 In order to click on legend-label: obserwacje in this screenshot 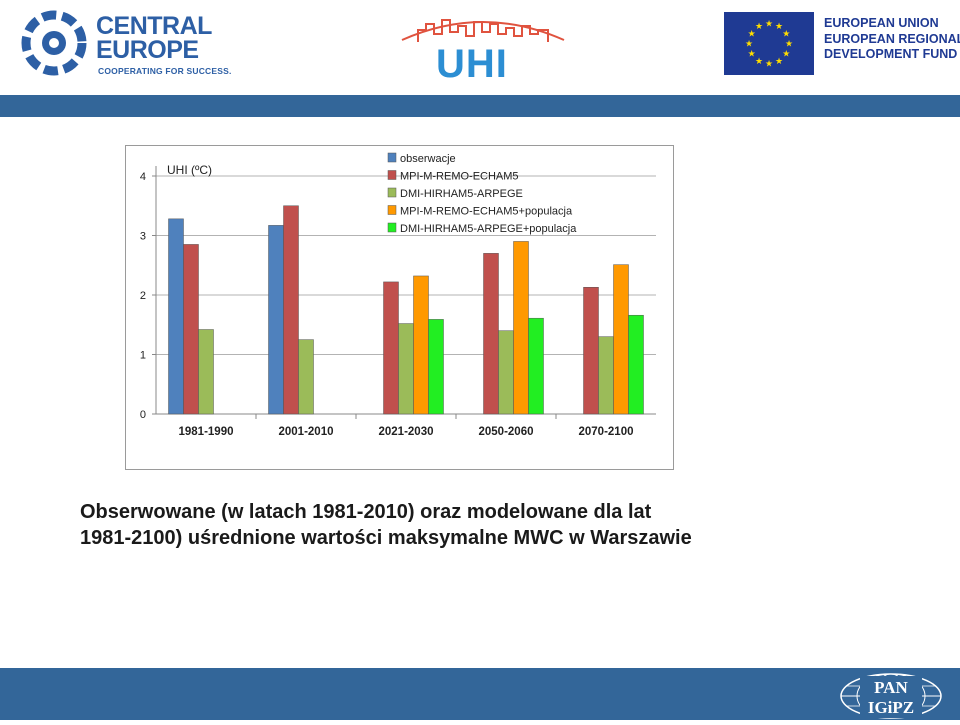, I will do `click(428, 159)`.